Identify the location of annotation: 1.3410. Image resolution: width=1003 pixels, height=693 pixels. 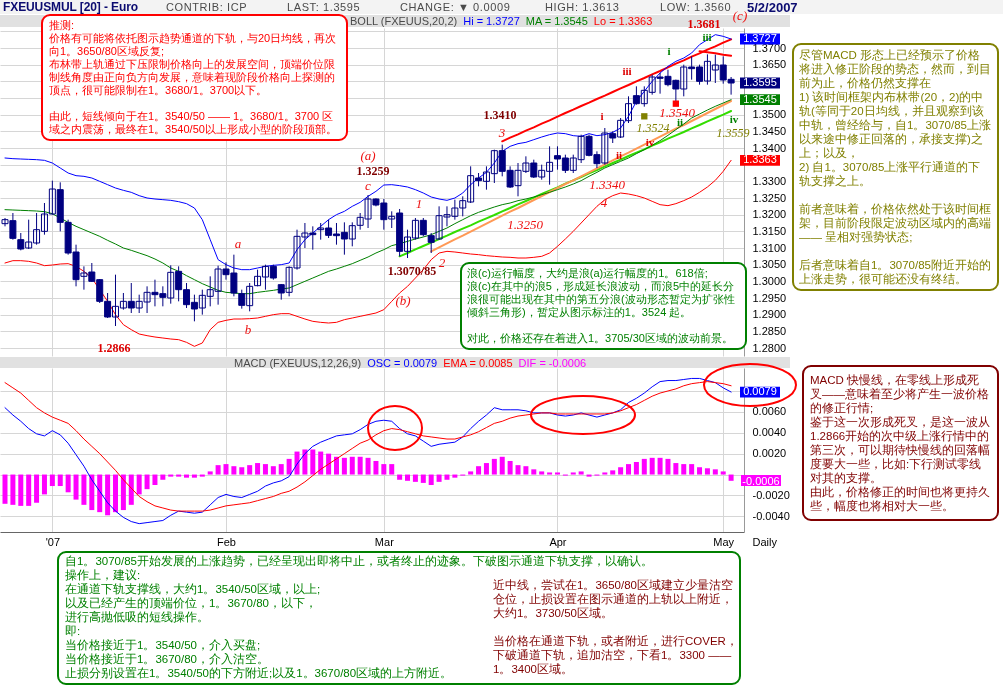
(500, 115).